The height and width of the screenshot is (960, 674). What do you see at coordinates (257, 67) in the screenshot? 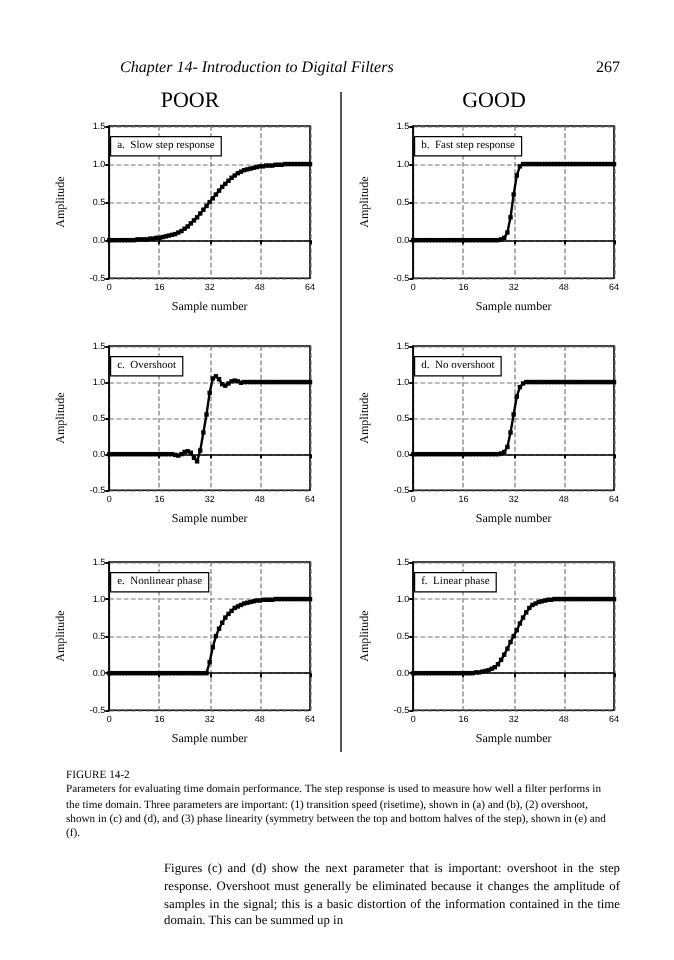
I see `text: Chapter 14- Introduction to Digital Filters` at bounding box center [257, 67].